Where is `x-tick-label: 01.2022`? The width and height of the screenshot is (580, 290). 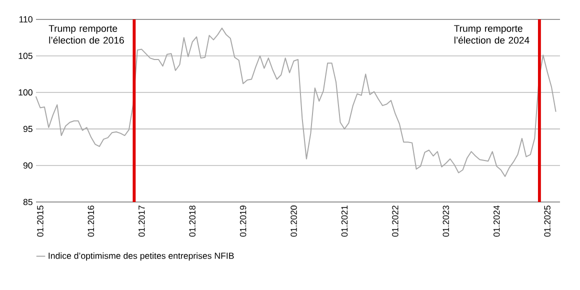 x-tick-label: 01.2022 is located at coordinates (395, 221).